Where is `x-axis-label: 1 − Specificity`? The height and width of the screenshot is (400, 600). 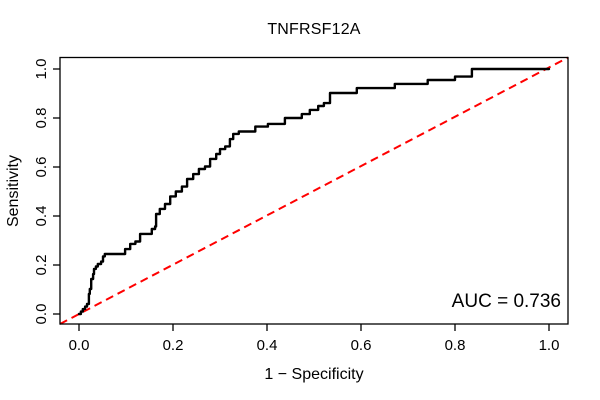 x-axis-label: 1 − Specificity is located at coordinates (314, 374).